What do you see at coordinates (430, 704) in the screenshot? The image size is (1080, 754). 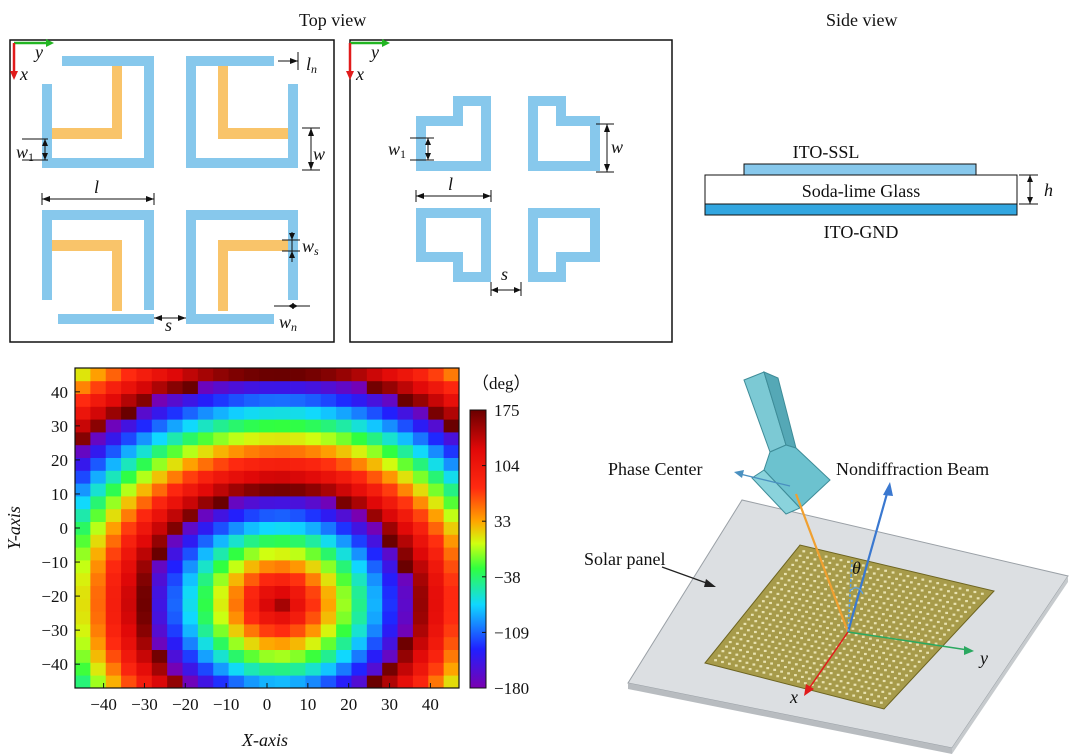 I see `x-tick-label: 40` at bounding box center [430, 704].